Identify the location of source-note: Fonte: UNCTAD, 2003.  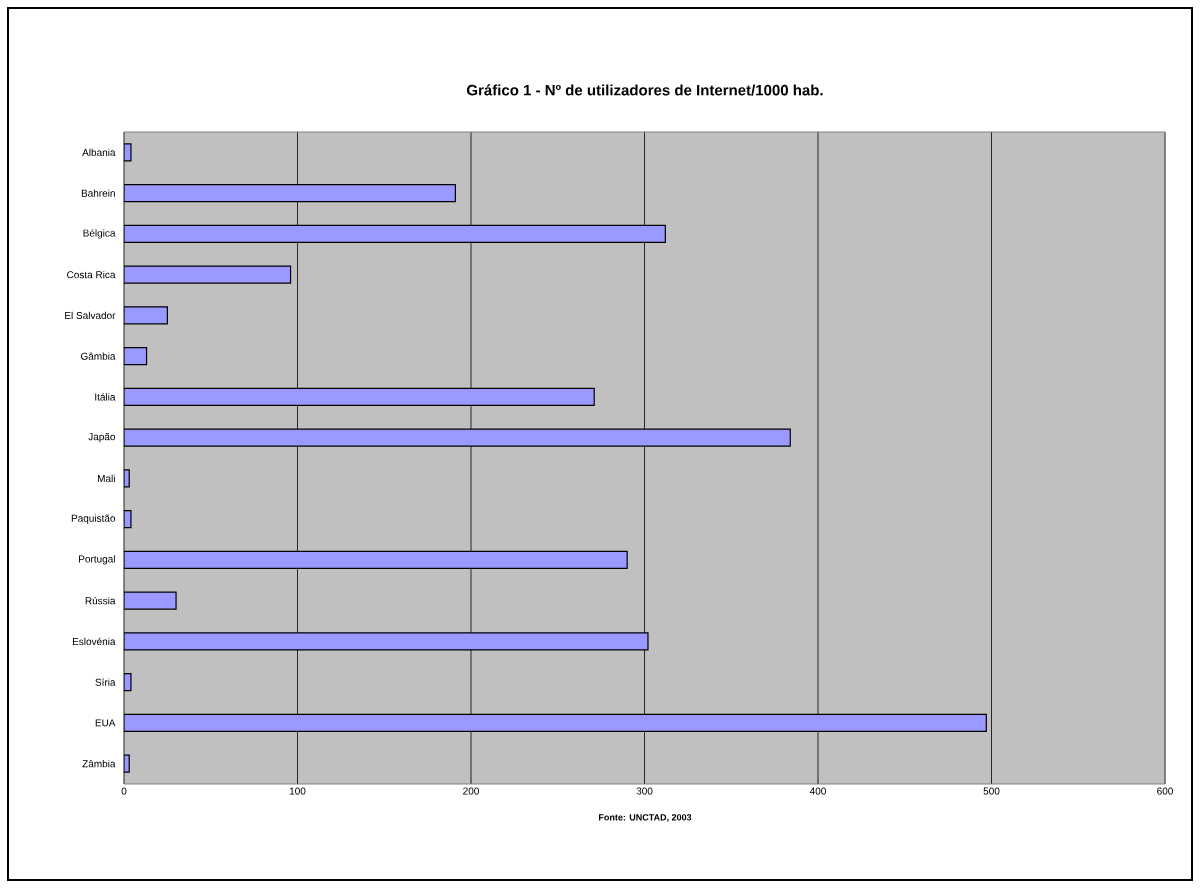
(645, 818).